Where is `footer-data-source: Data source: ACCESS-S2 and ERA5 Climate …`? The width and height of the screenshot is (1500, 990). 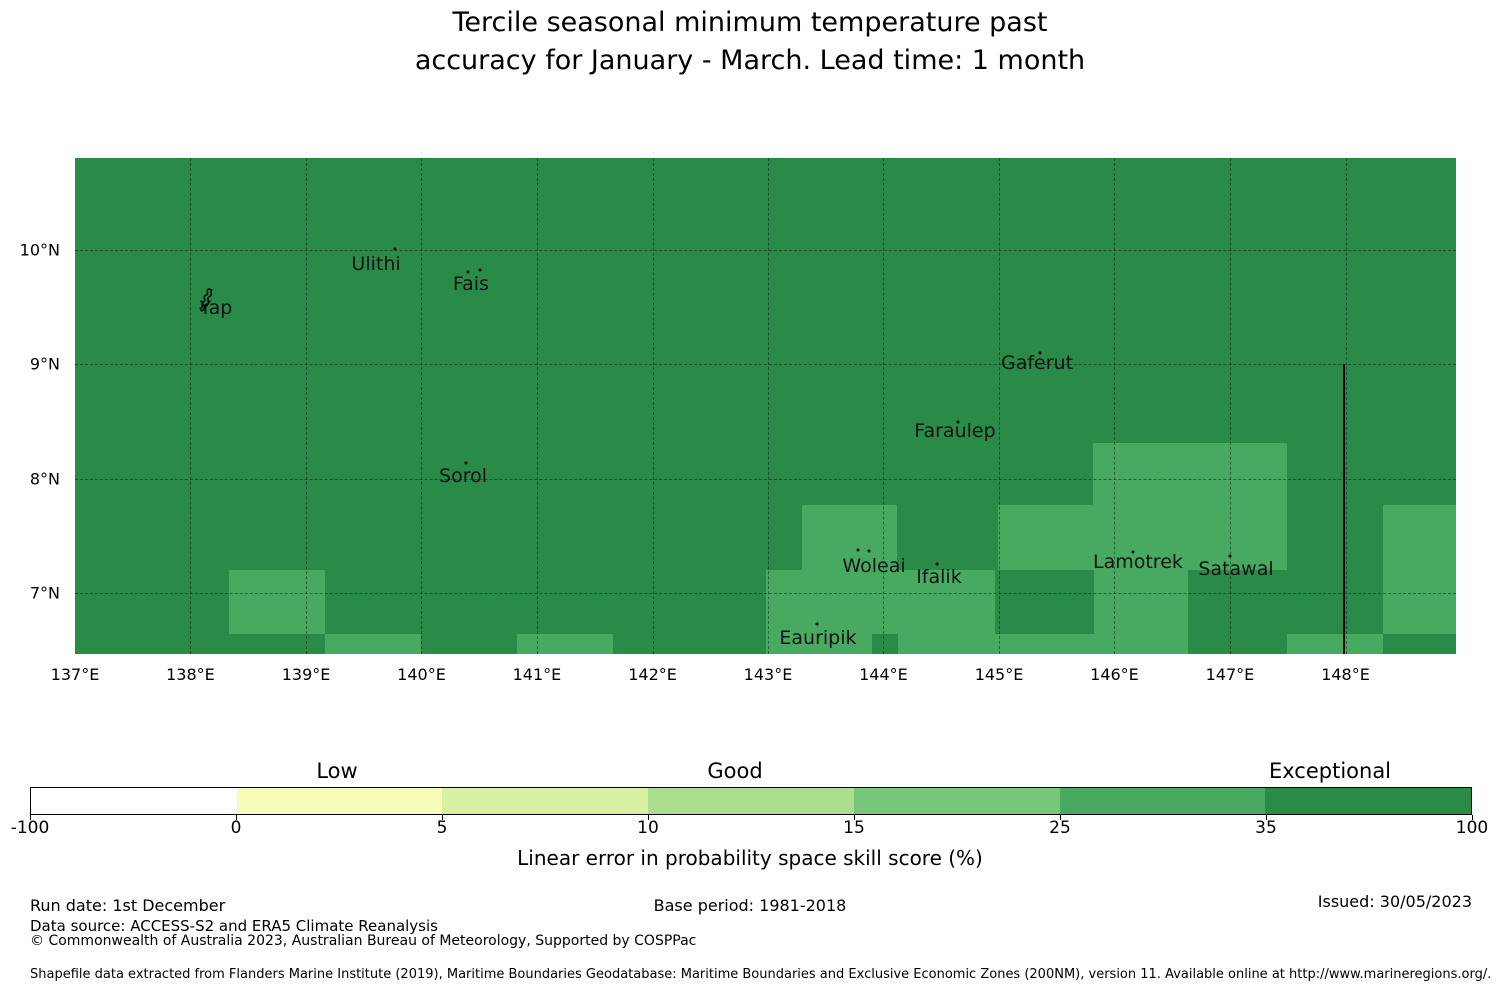 footer-data-source: Data source: ACCESS-S2 and ERA5 Climate … is located at coordinates (234, 926).